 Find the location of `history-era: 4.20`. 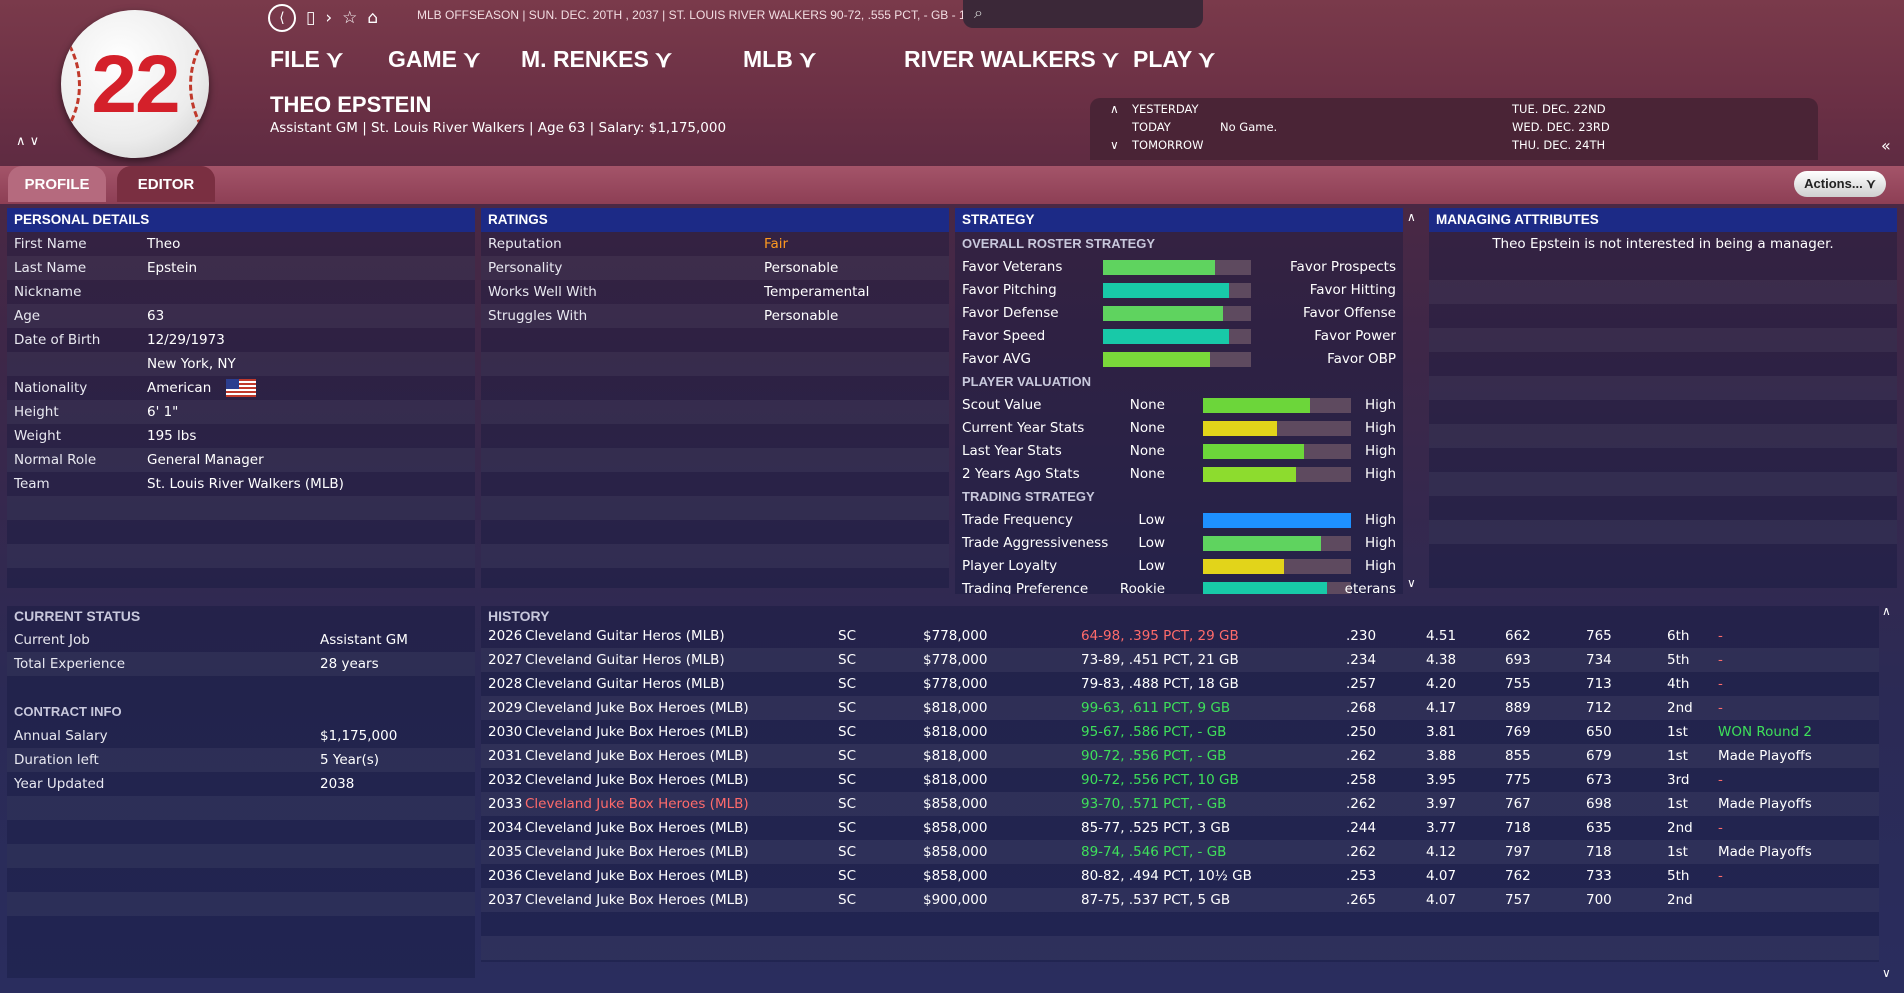

history-era: 4.20 is located at coordinates (1441, 684).